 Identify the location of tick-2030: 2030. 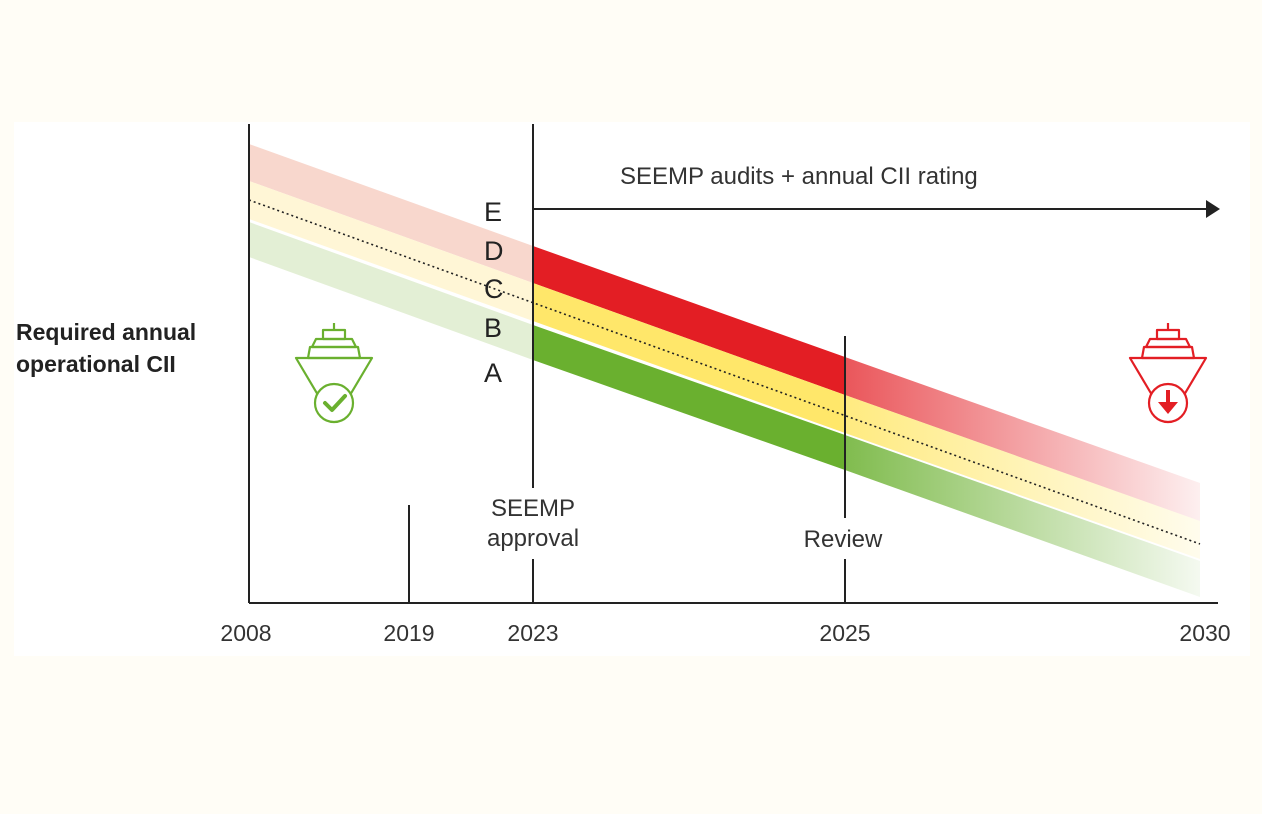
(1204, 633).